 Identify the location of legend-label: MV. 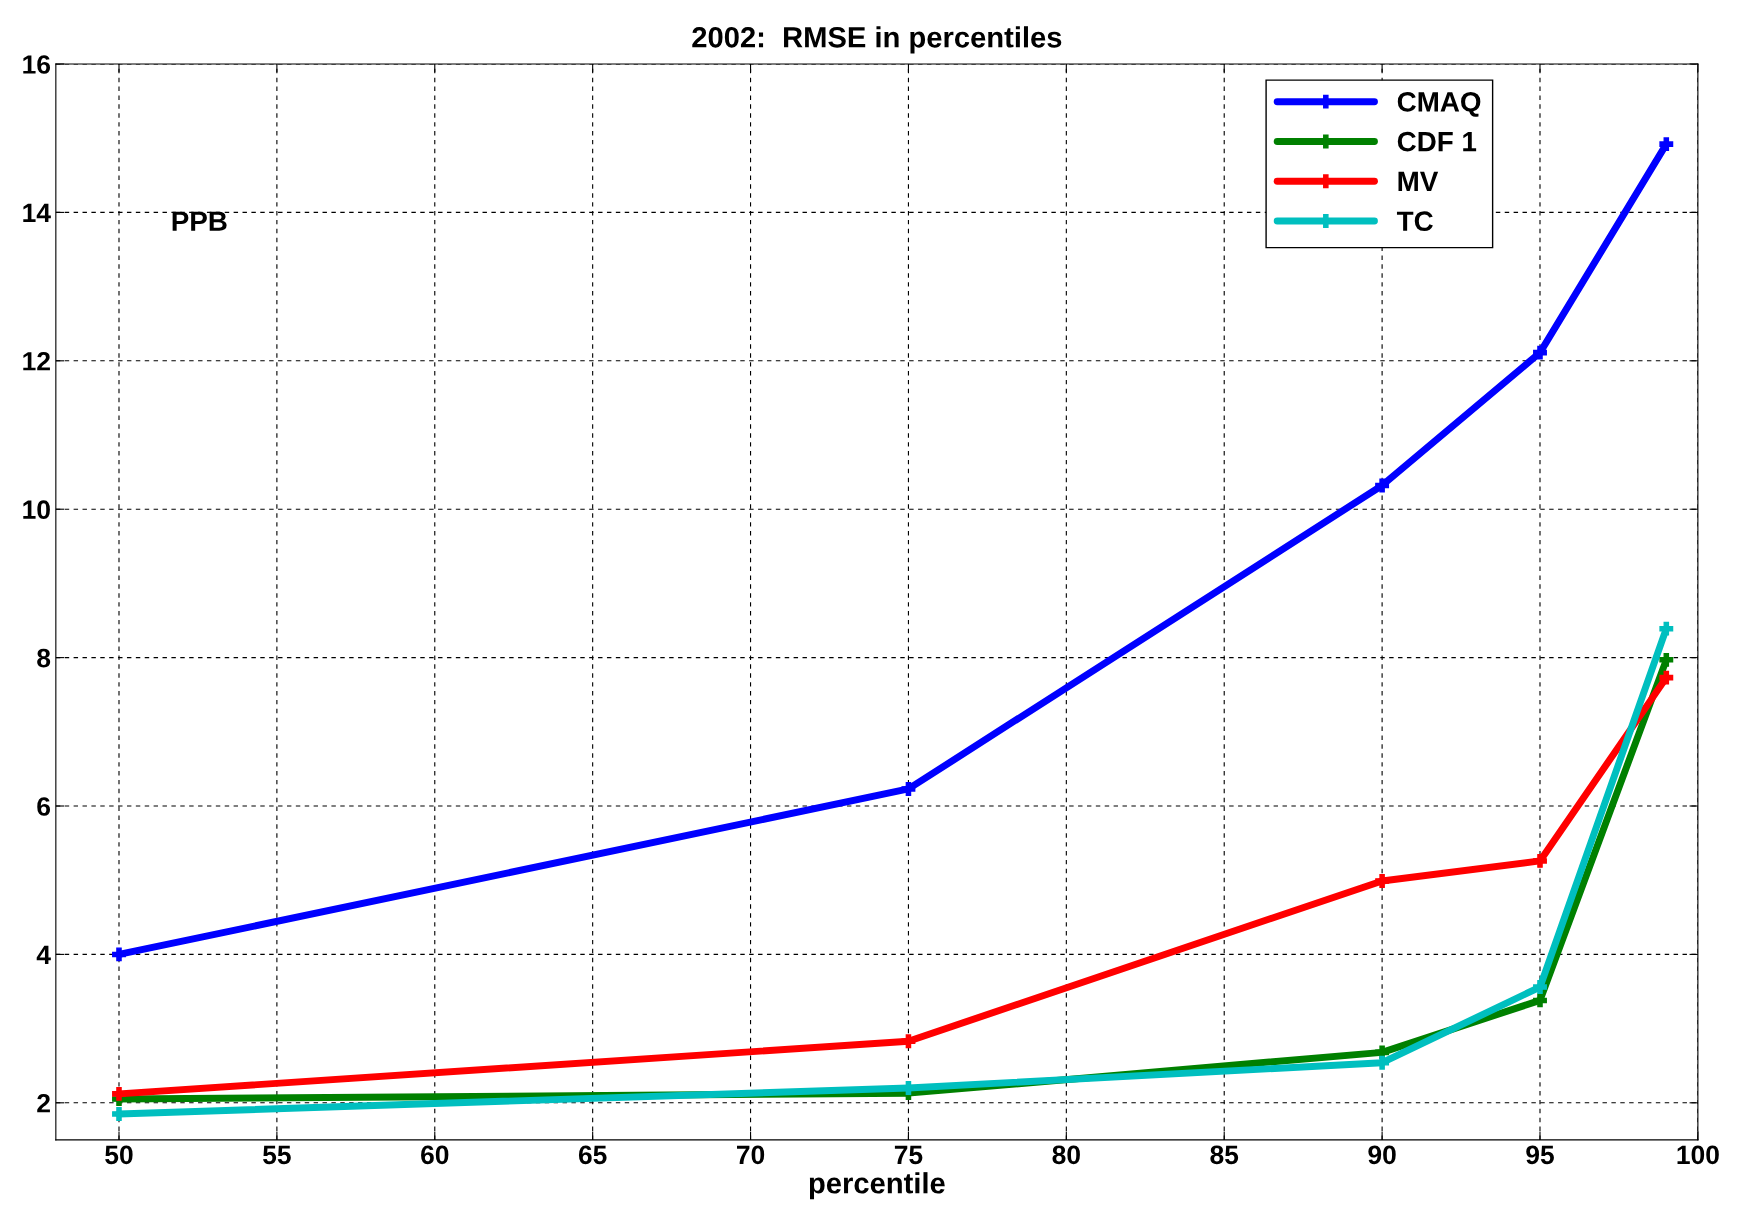
(1418, 181).